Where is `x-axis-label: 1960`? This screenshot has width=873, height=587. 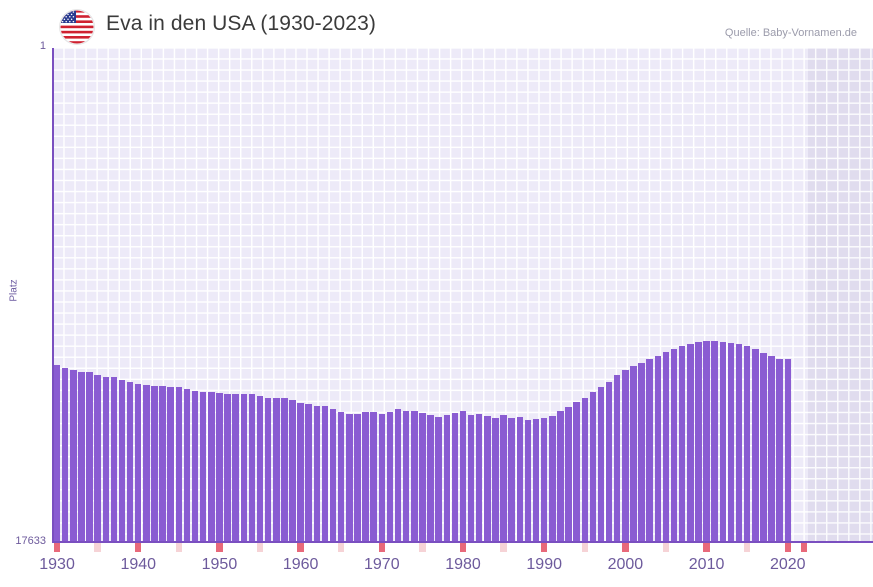
x-axis-label: 1960 is located at coordinates (300, 564).